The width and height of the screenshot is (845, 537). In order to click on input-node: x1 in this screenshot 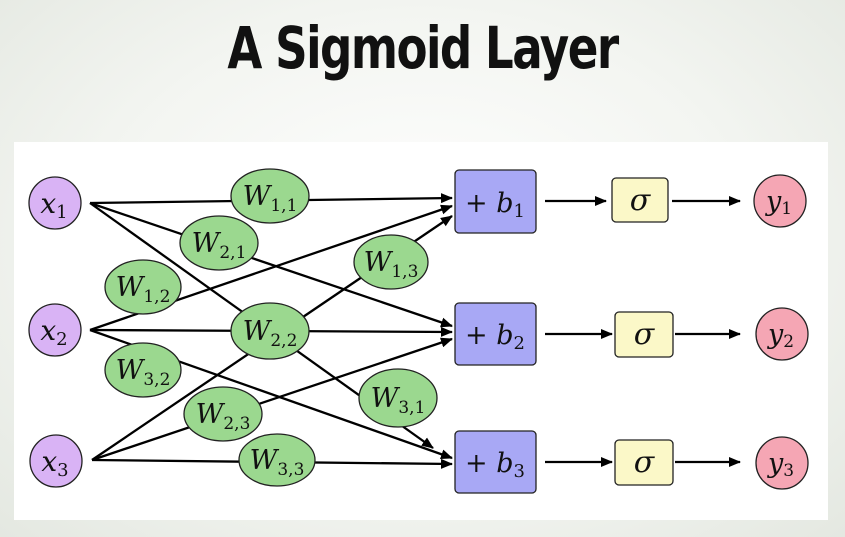, I will do `click(55, 203)`.